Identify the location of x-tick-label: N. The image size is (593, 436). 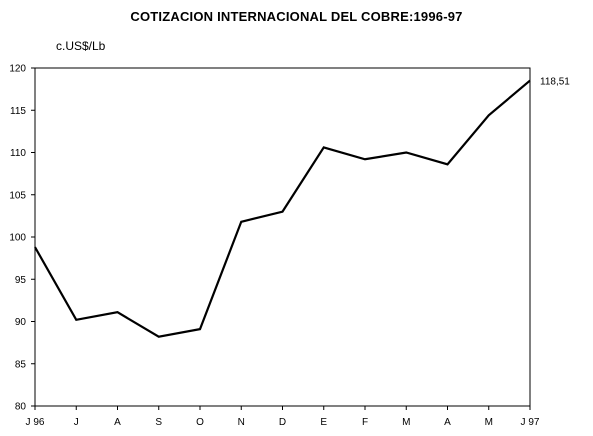
(241, 422).